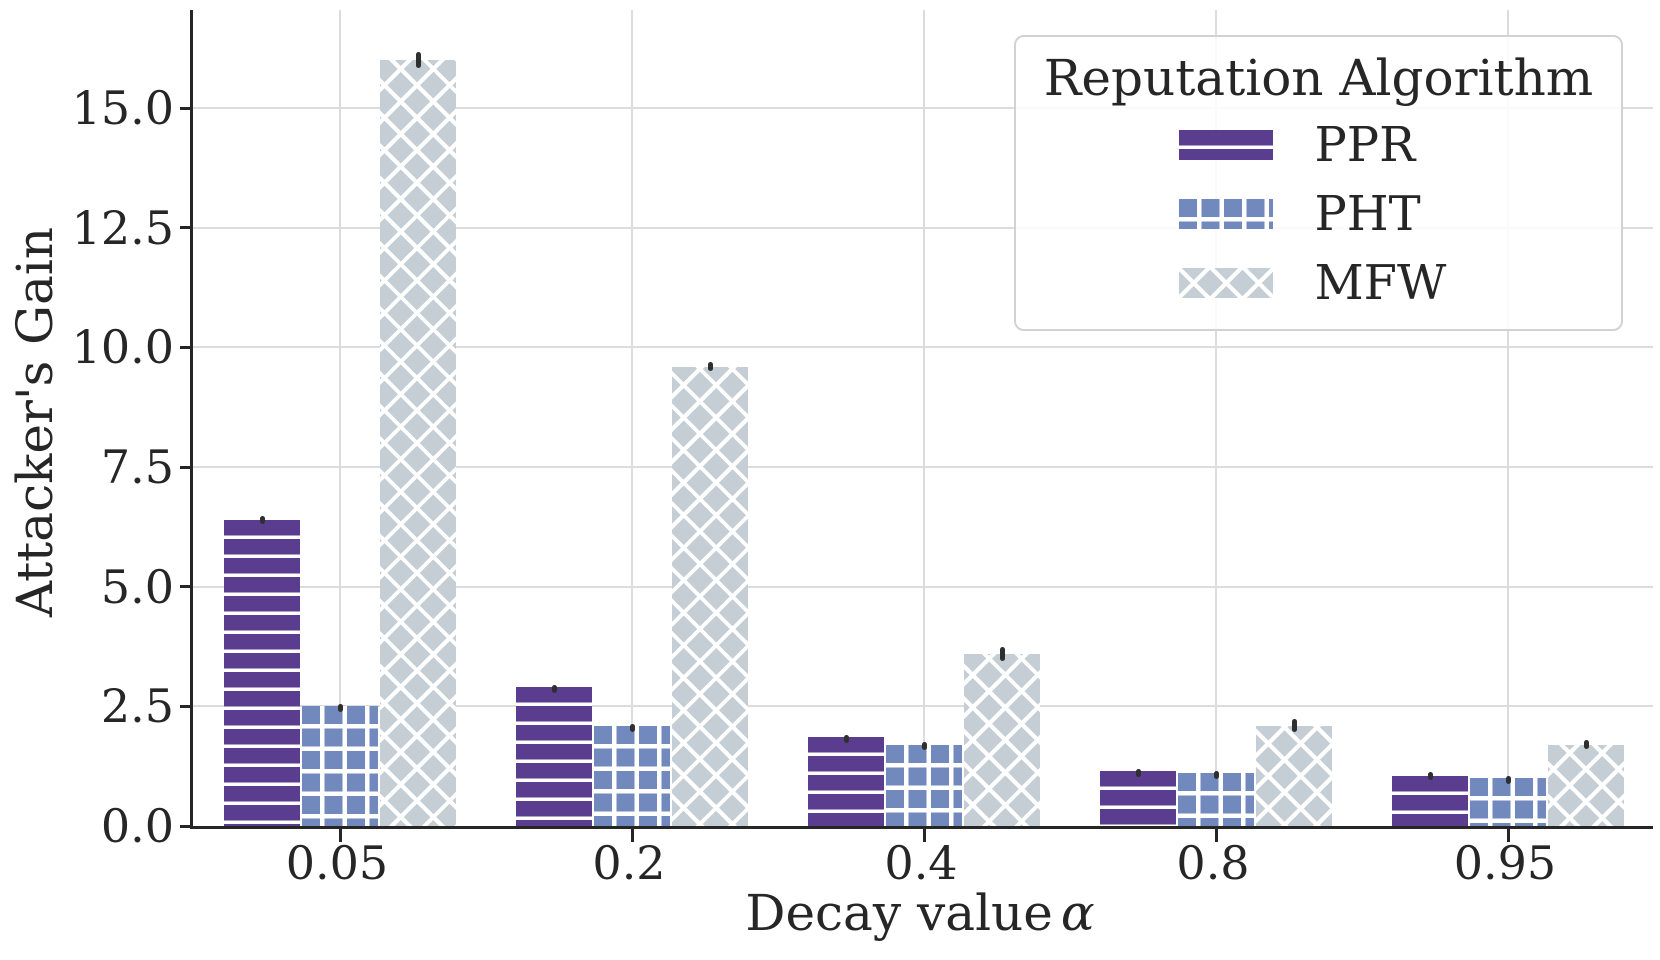 The width and height of the screenshot is (1660, 960). Describe the element at coordinates (337, 863) in the screenshot. I see `x-tick-label: 0.05` at that location.